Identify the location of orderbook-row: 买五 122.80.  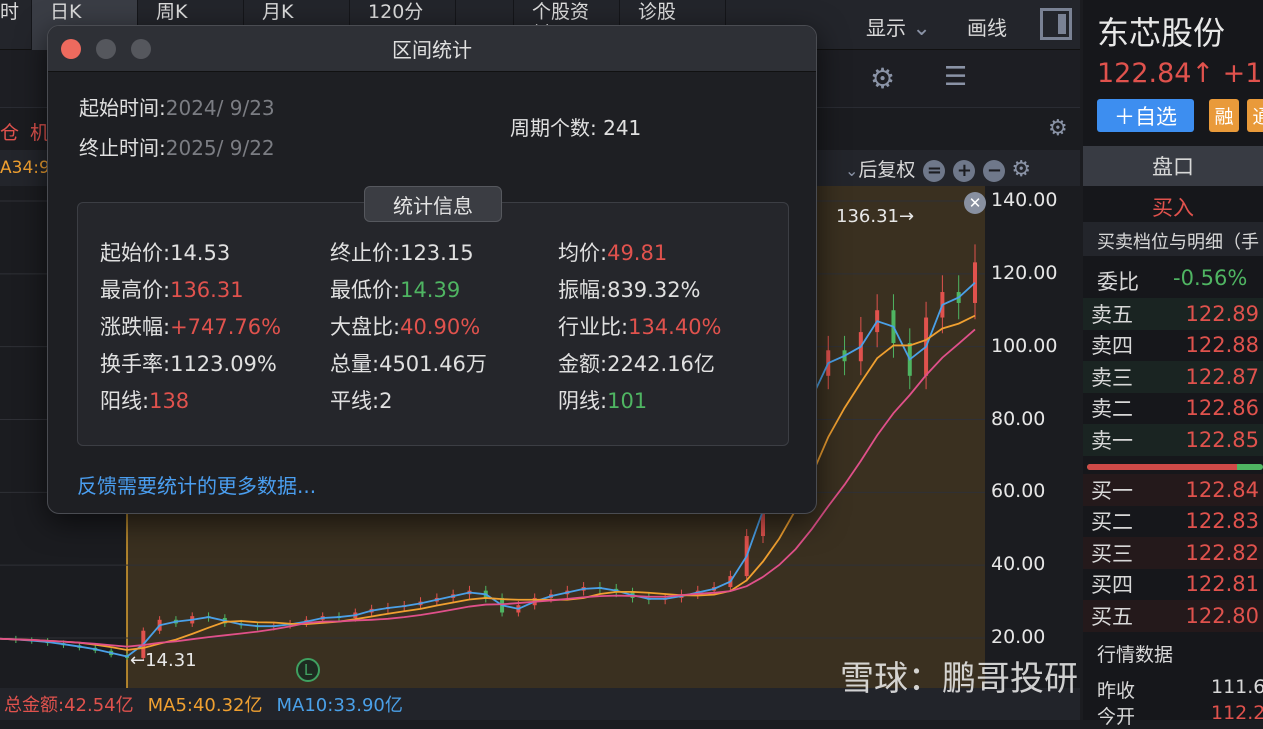
(1173, 616).